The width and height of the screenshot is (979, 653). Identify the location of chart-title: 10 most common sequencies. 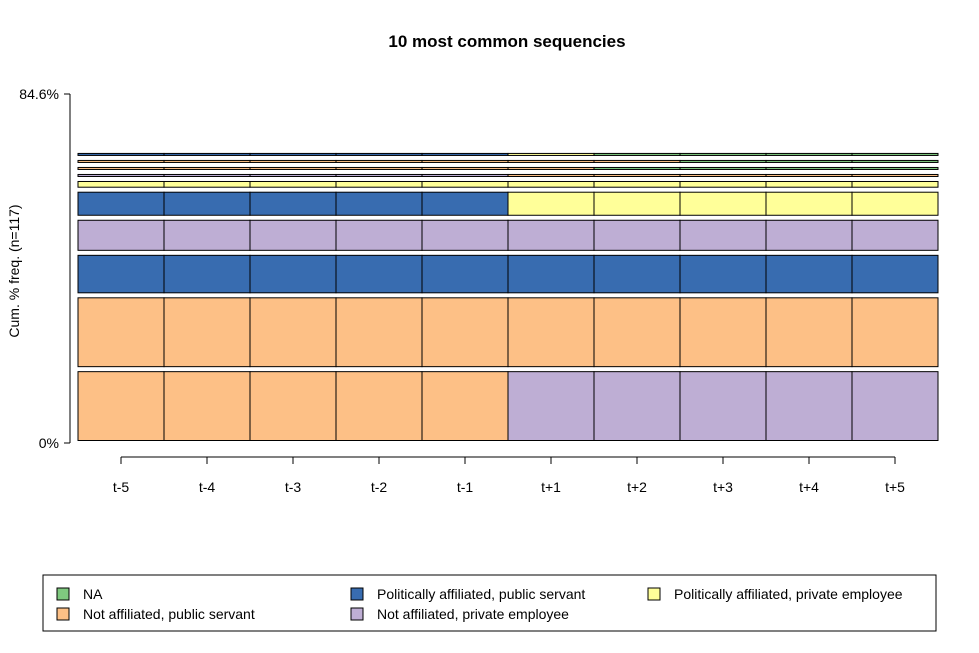
(506, 41).